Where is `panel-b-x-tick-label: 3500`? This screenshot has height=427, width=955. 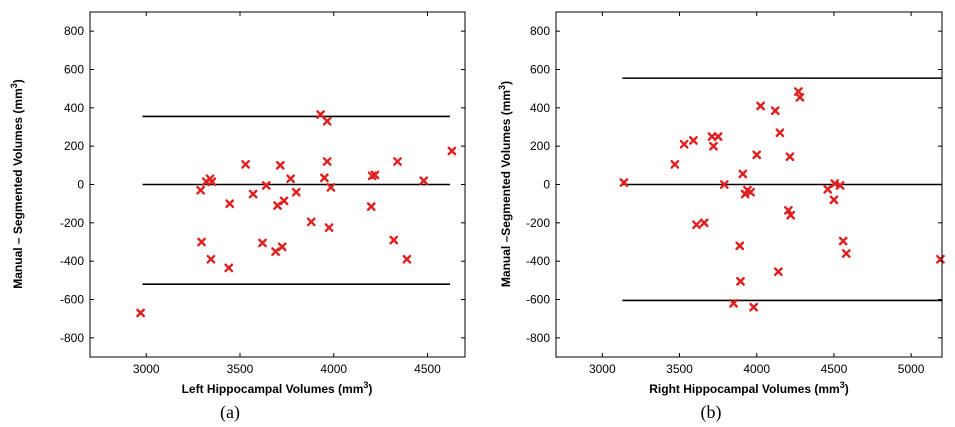
panel-b-x-tick-label: 3500 is located at coordinates (679, 369).